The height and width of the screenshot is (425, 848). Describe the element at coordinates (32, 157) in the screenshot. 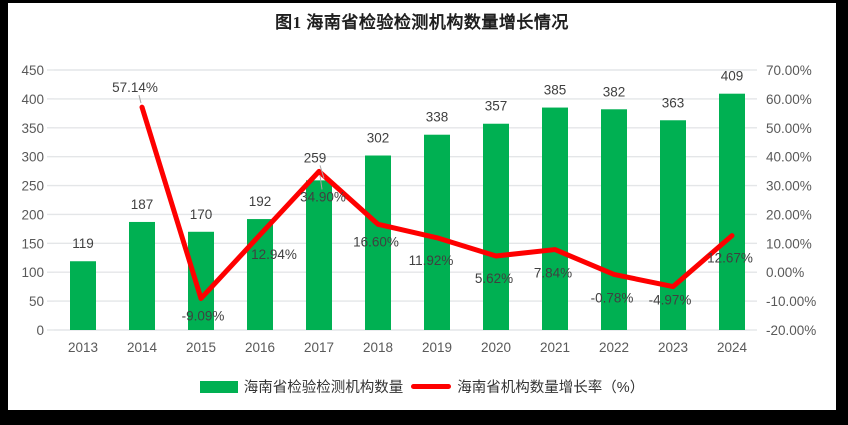

I see `left-axis-tick-label: 300` at that location.